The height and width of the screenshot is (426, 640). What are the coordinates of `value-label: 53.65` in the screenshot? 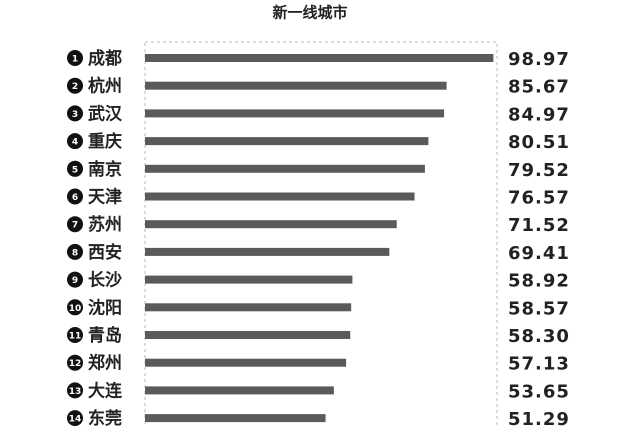 It's located at (539, 391).